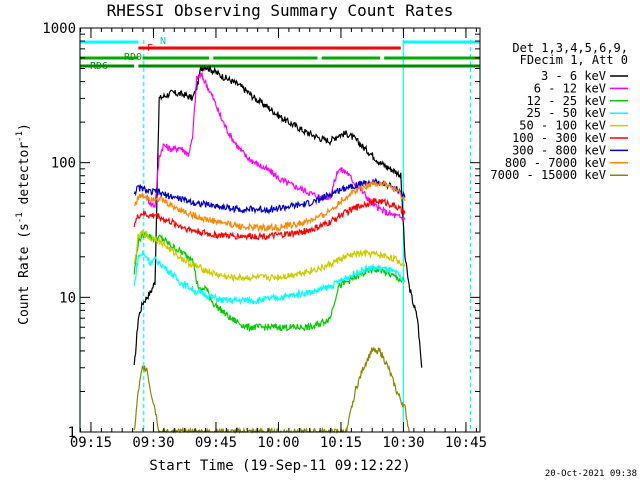  I want to click on flag-label-f: F, so click(150, 48).